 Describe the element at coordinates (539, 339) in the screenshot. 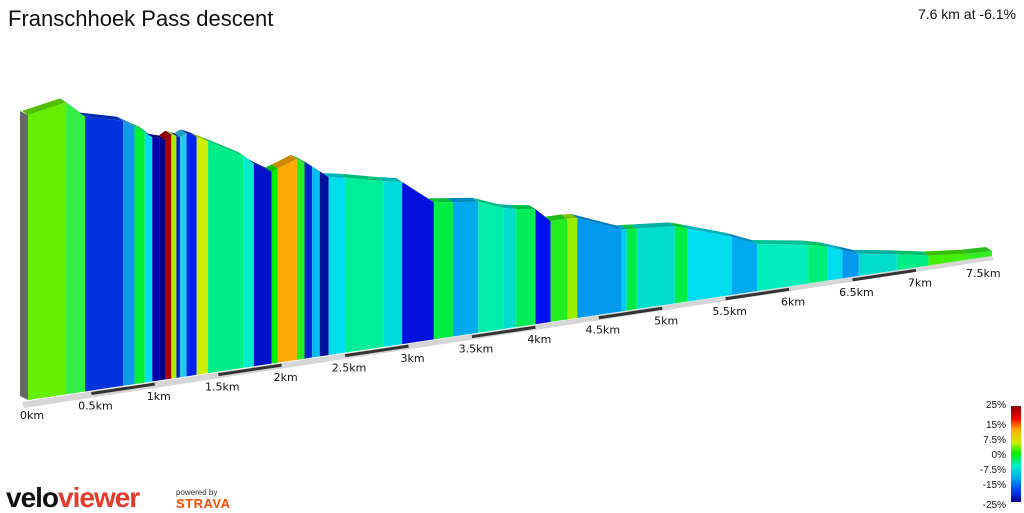

I see `x-tick-label: 4km` at that location.